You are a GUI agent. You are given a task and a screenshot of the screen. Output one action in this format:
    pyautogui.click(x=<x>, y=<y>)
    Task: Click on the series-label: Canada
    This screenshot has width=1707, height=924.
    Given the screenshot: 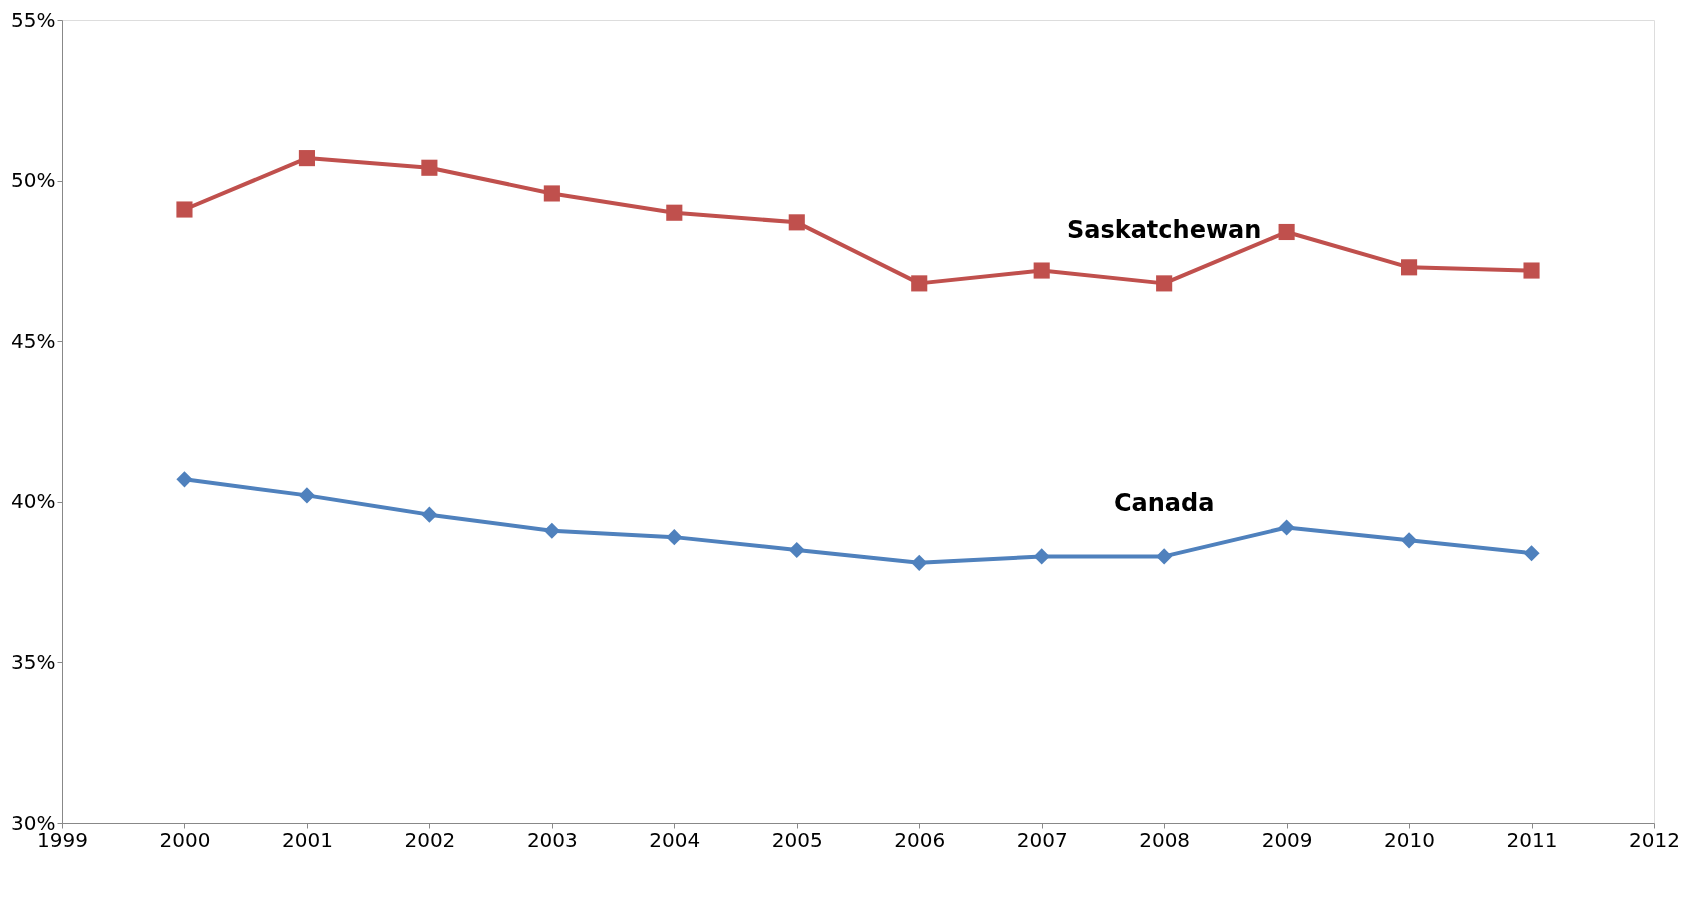 What is the action you would take?
    pyautogui.click(x=1164, y=503)
    